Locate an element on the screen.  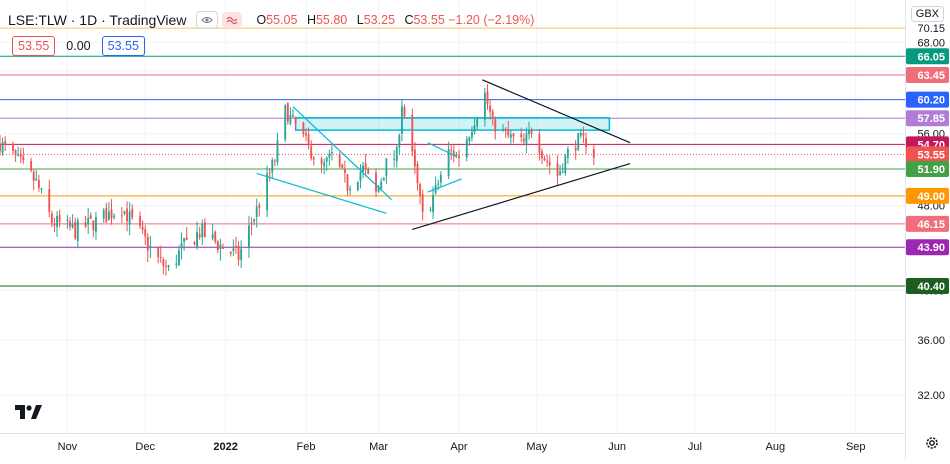
x-tick-label: Sep is located at coordinates (856, 447).